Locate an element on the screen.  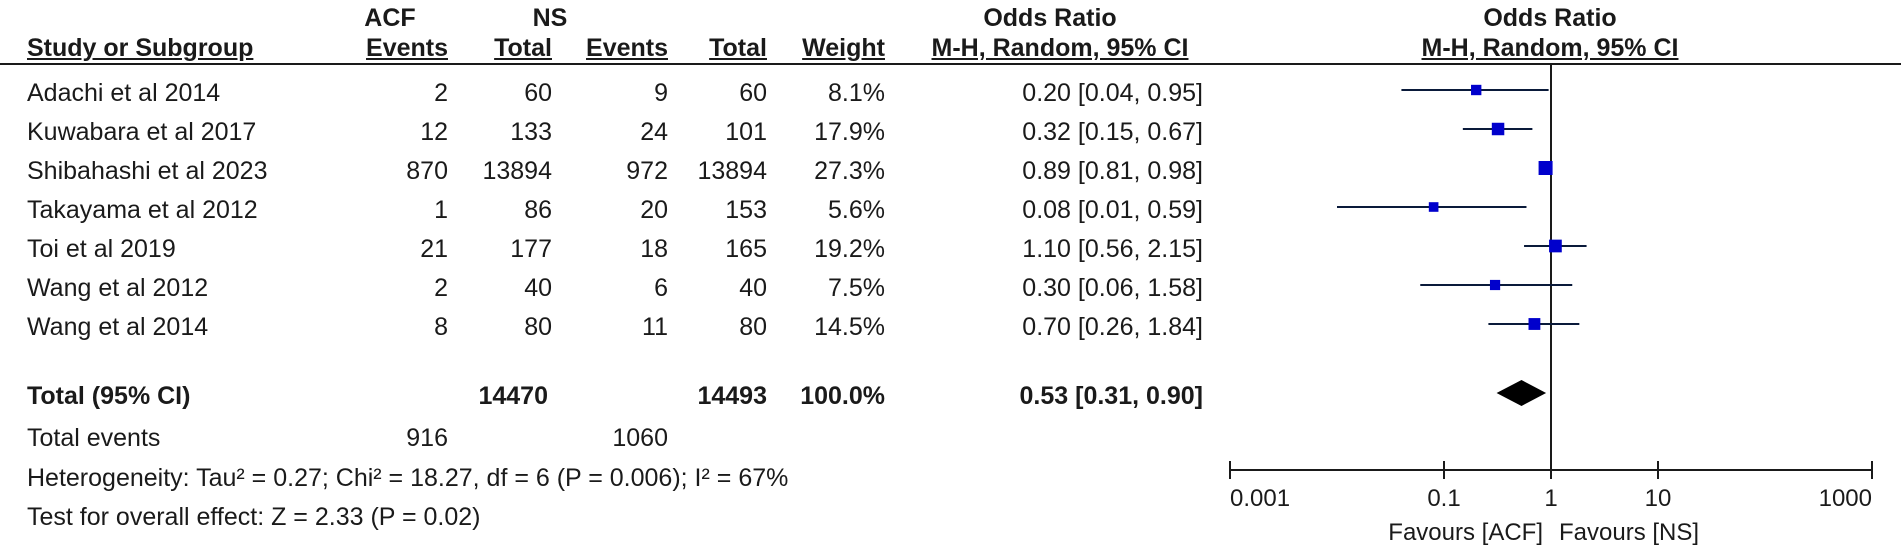
study-weight: 14.5% is located at coordinates (849, 327).